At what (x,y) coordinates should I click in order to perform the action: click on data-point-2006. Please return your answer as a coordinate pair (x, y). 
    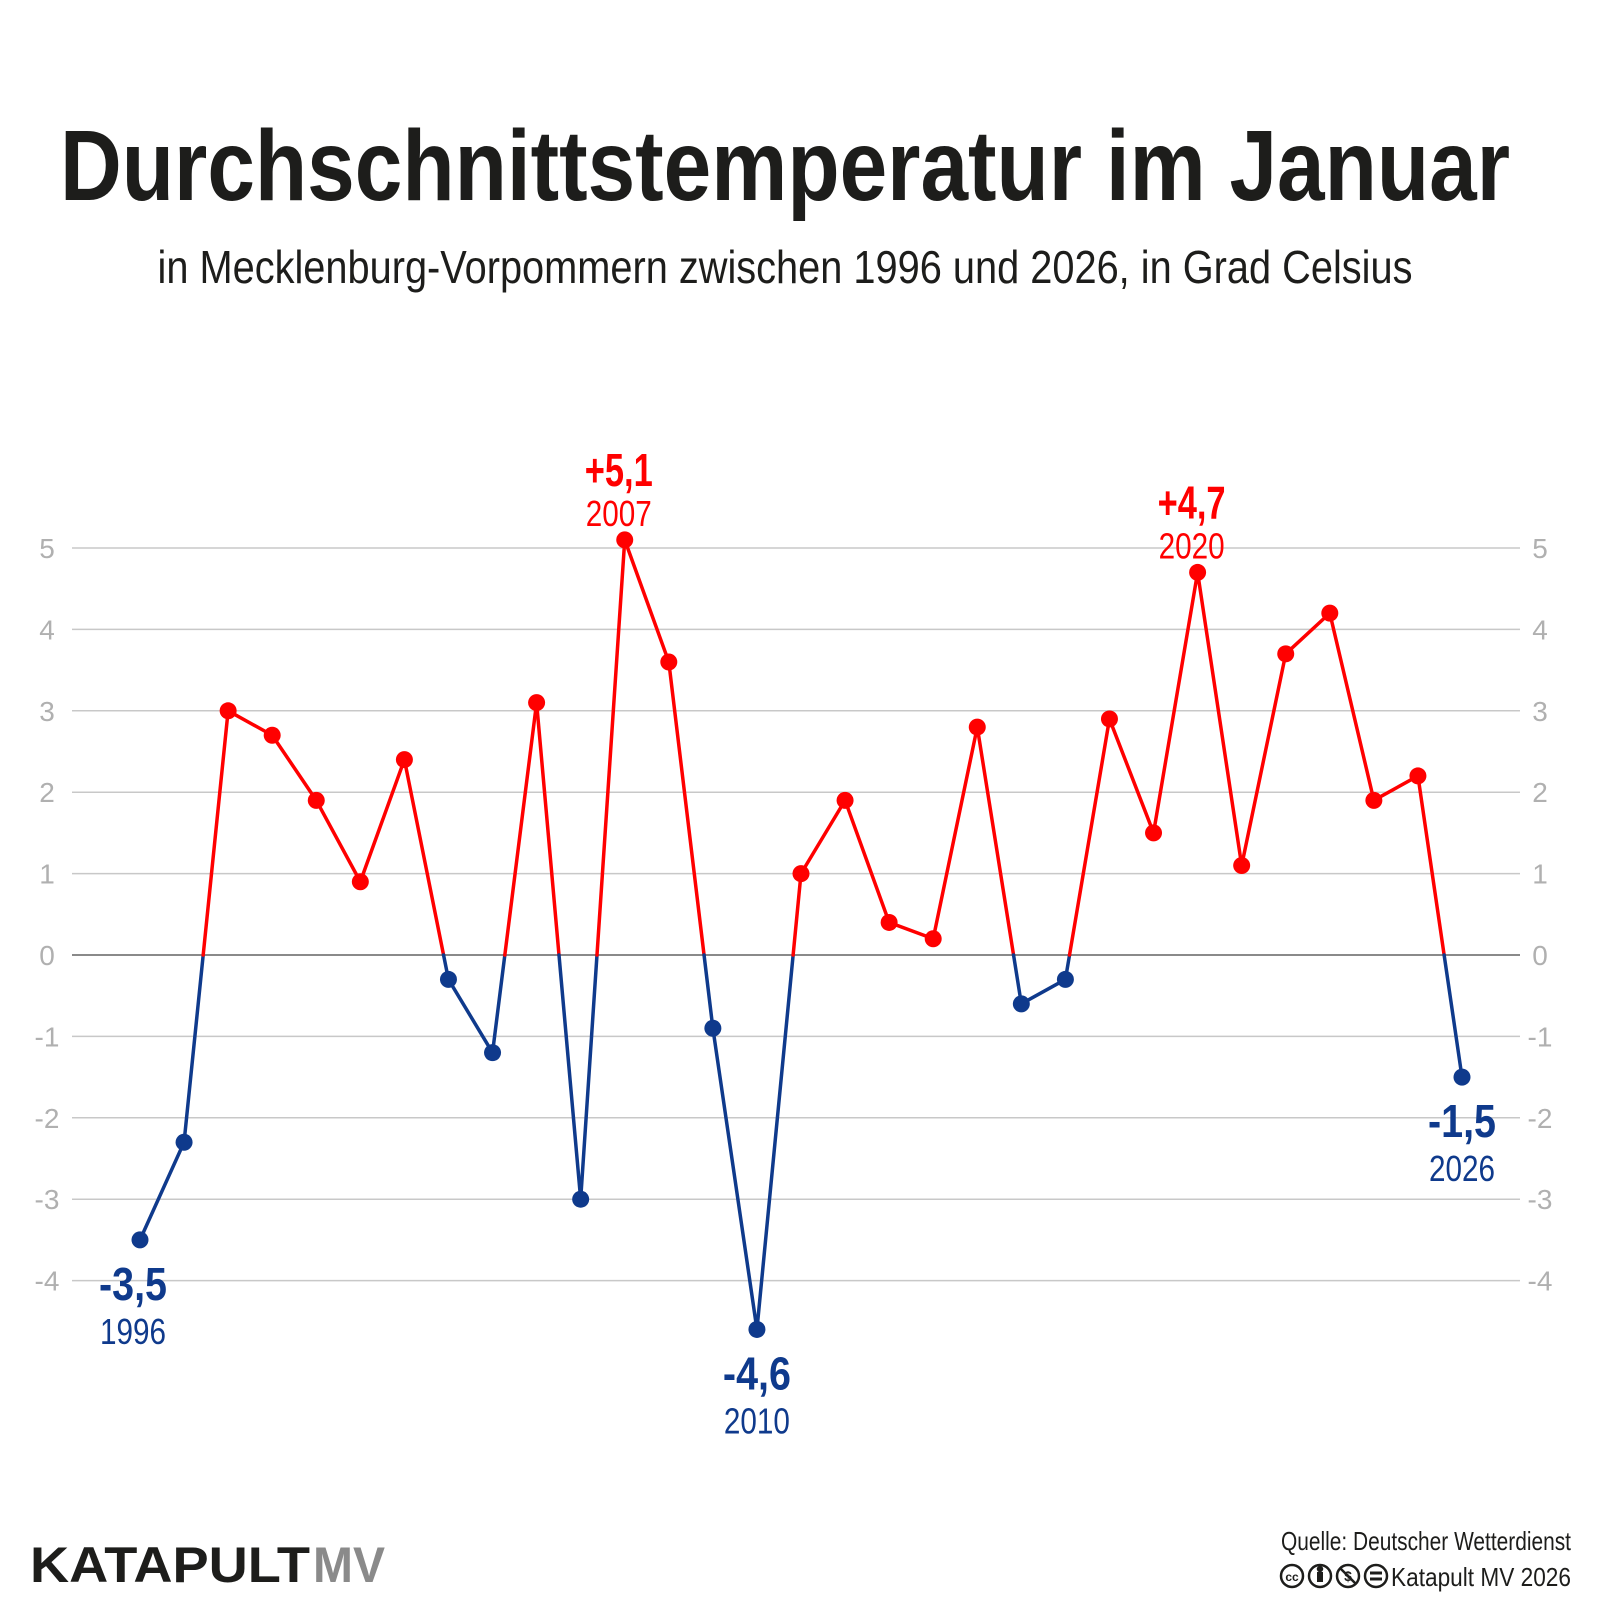
    Looking at the image, I should click on (581, 1199).